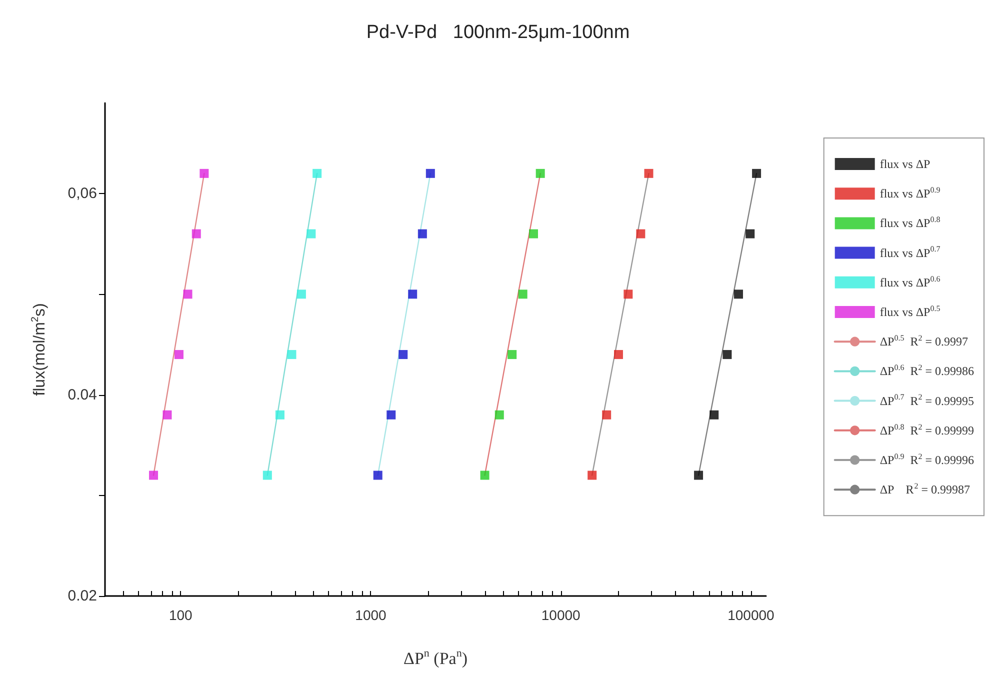 This screenshot has height=690, width=997. What do you see at coordinates (82, 596) in the screenshot?
I see `y-tick-label: 0.02` at bounding box center [82, 596].